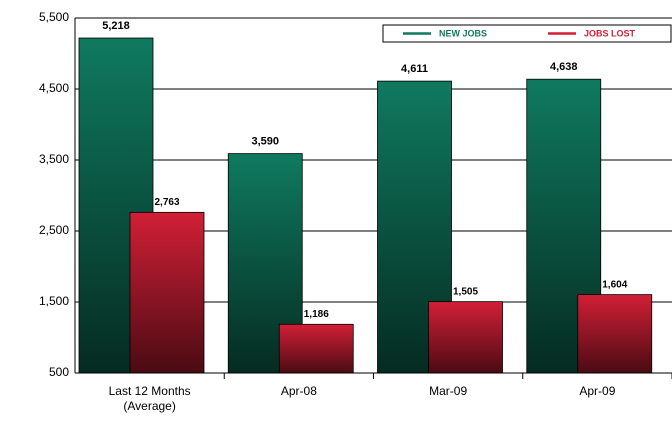 This screenshot has height=422, width=672. Describe the element at coordinates (54, 159) in the screenshot. I see `y-tick-label: 3,500` at that location.